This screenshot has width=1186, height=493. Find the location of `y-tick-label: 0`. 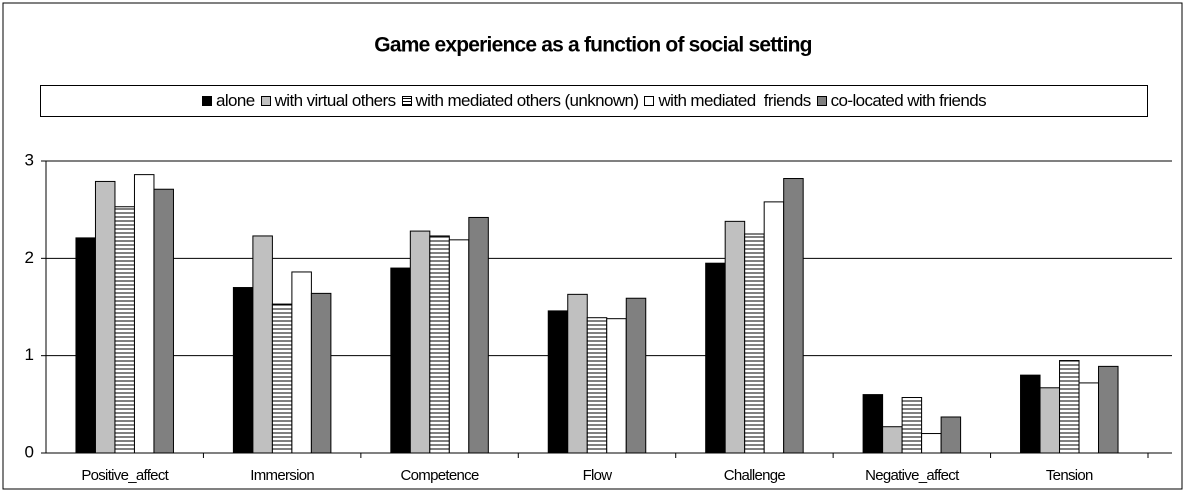

y-tick-label: 0 is located at coordinates (29, 451).